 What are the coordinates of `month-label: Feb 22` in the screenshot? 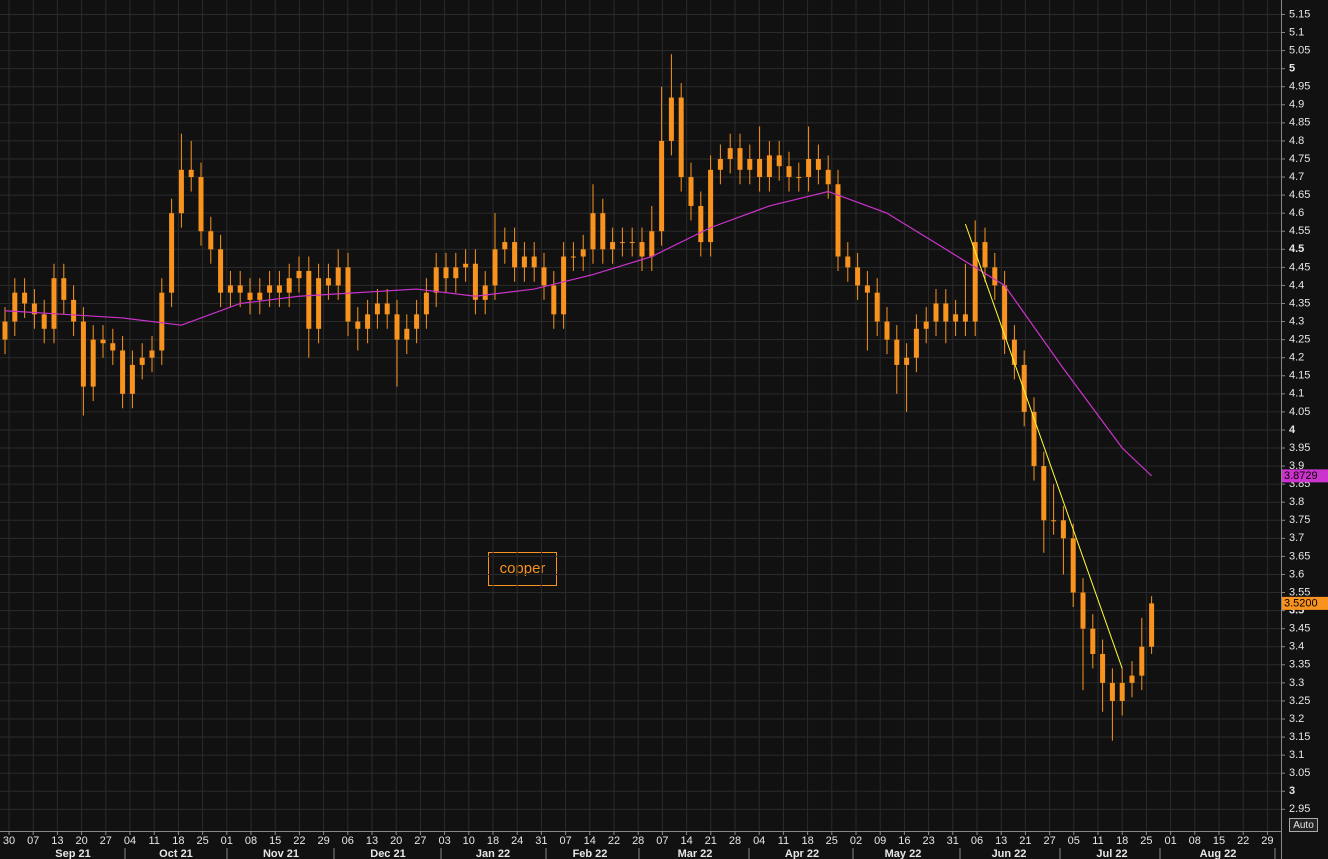 It's located at (590, 853).